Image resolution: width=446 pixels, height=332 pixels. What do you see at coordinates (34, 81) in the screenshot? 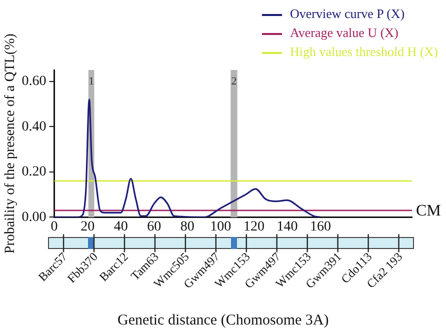
I see `y-tick-label: 0.60` at bounding box center [34, 81].